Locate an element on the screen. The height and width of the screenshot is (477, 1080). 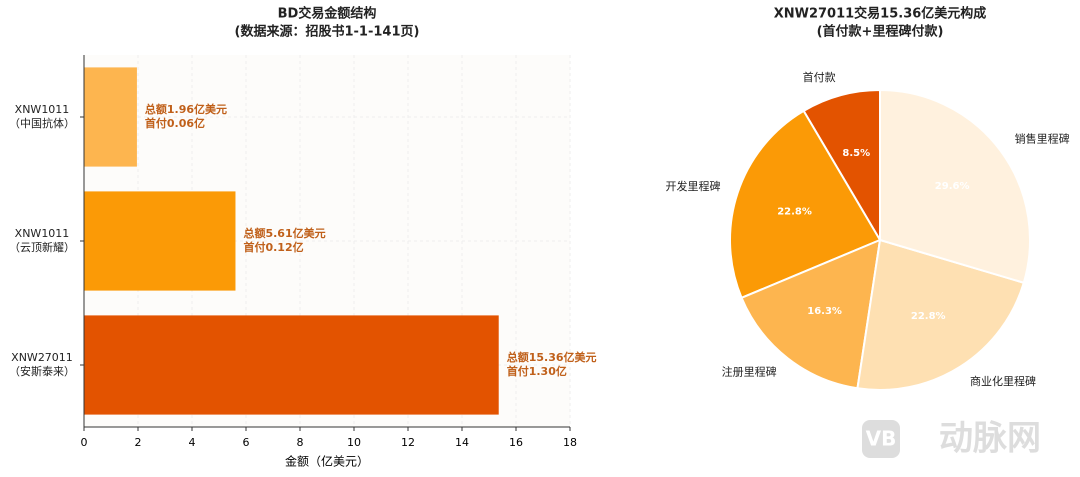
x-tick-label: 6 is located at coordinates (246, 442).